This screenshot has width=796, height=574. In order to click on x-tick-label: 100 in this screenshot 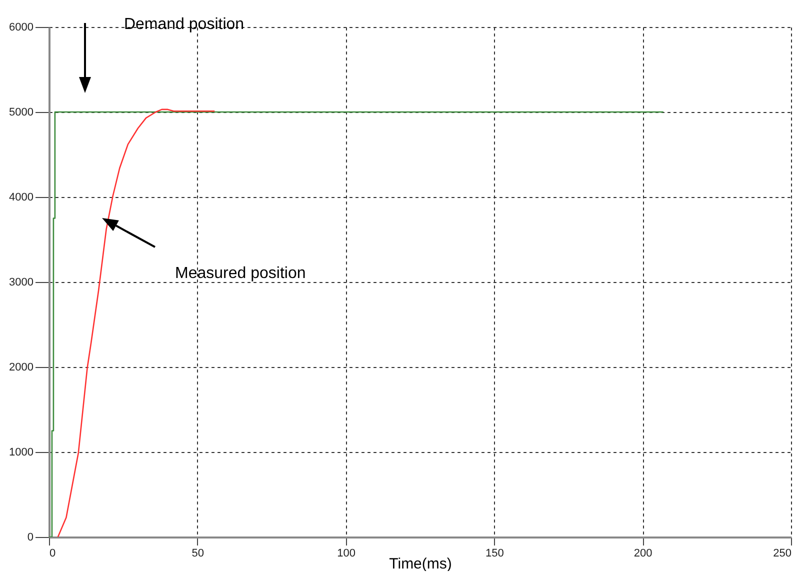, I will do `click(346, 554)`.